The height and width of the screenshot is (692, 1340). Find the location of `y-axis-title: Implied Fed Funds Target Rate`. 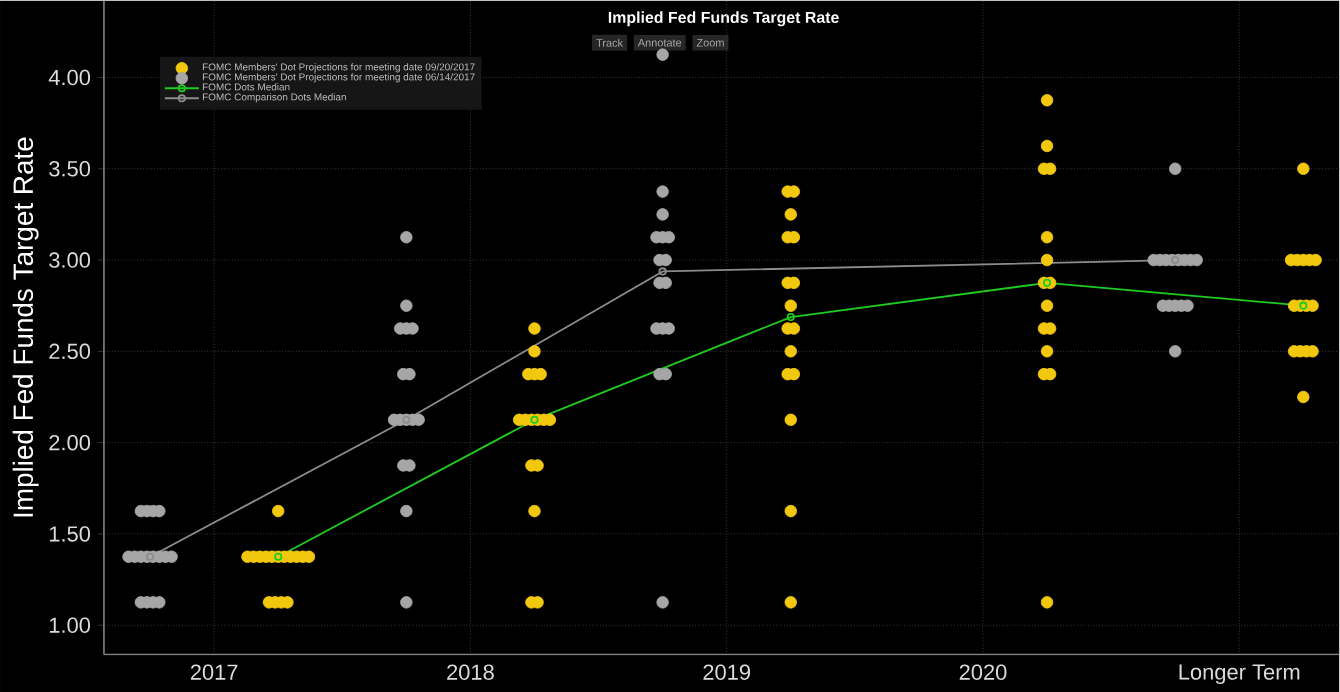

y-axis-title: Implied Fed Funds Target Rate is located at coordinates (25, 327).